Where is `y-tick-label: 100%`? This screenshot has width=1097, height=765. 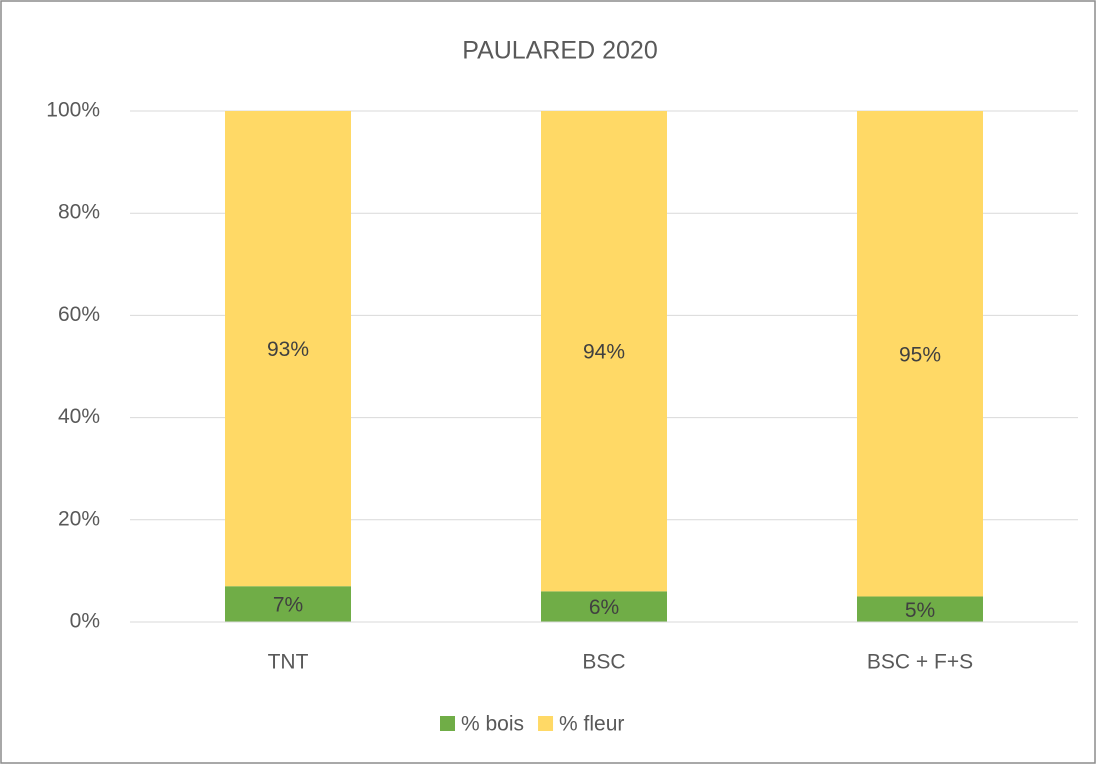 y-tick-label: 100% is located at coordinates (73, 110).